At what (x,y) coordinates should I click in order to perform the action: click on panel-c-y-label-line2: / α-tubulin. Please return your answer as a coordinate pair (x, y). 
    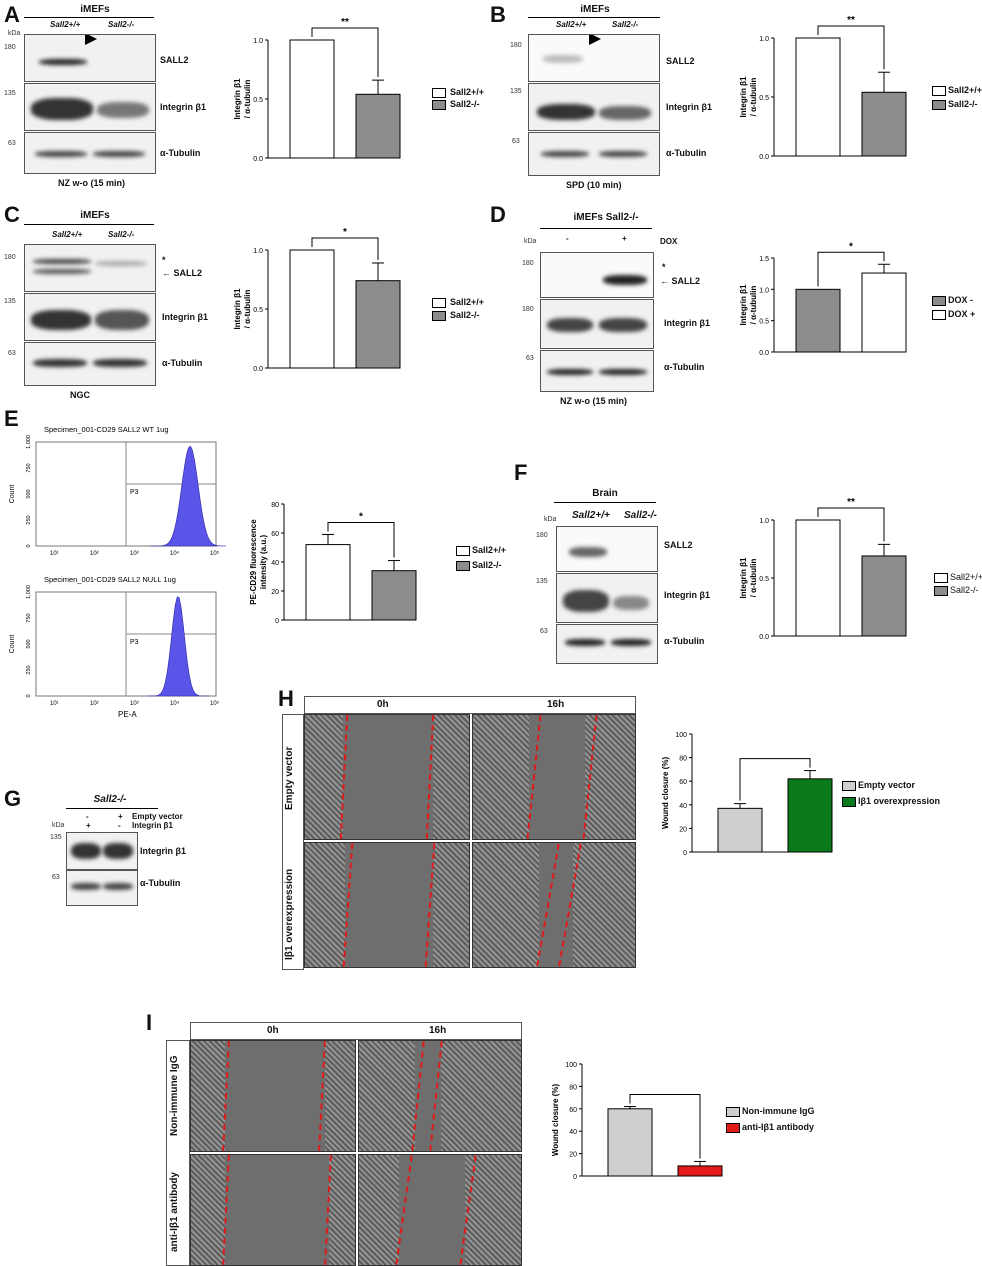
    Looking at the image, I should click on (247, 309).